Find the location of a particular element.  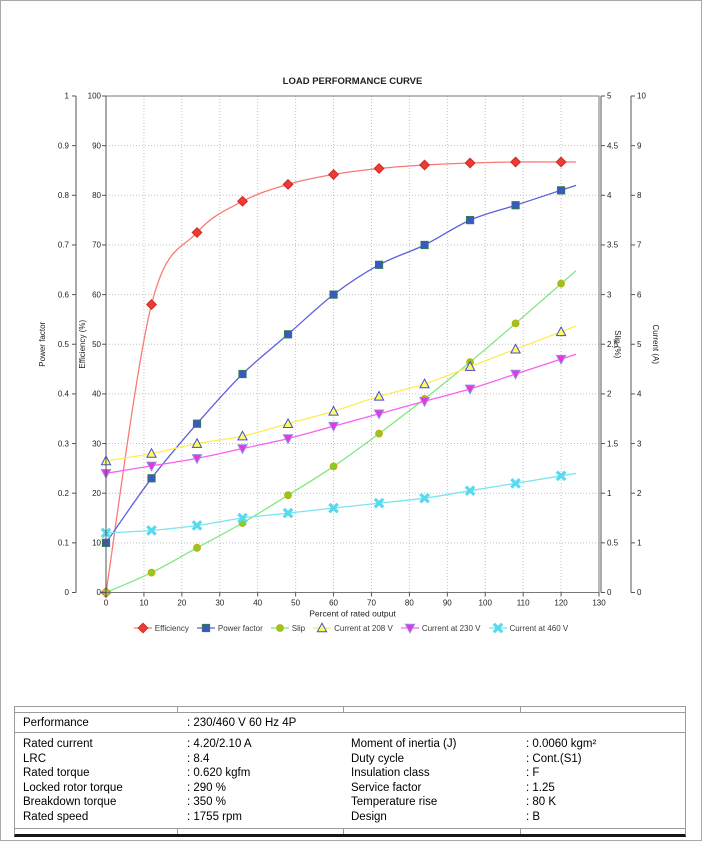

spec-row-rated-speed: Rated speed: 1755 rpm is located at coordinates (178, 817).